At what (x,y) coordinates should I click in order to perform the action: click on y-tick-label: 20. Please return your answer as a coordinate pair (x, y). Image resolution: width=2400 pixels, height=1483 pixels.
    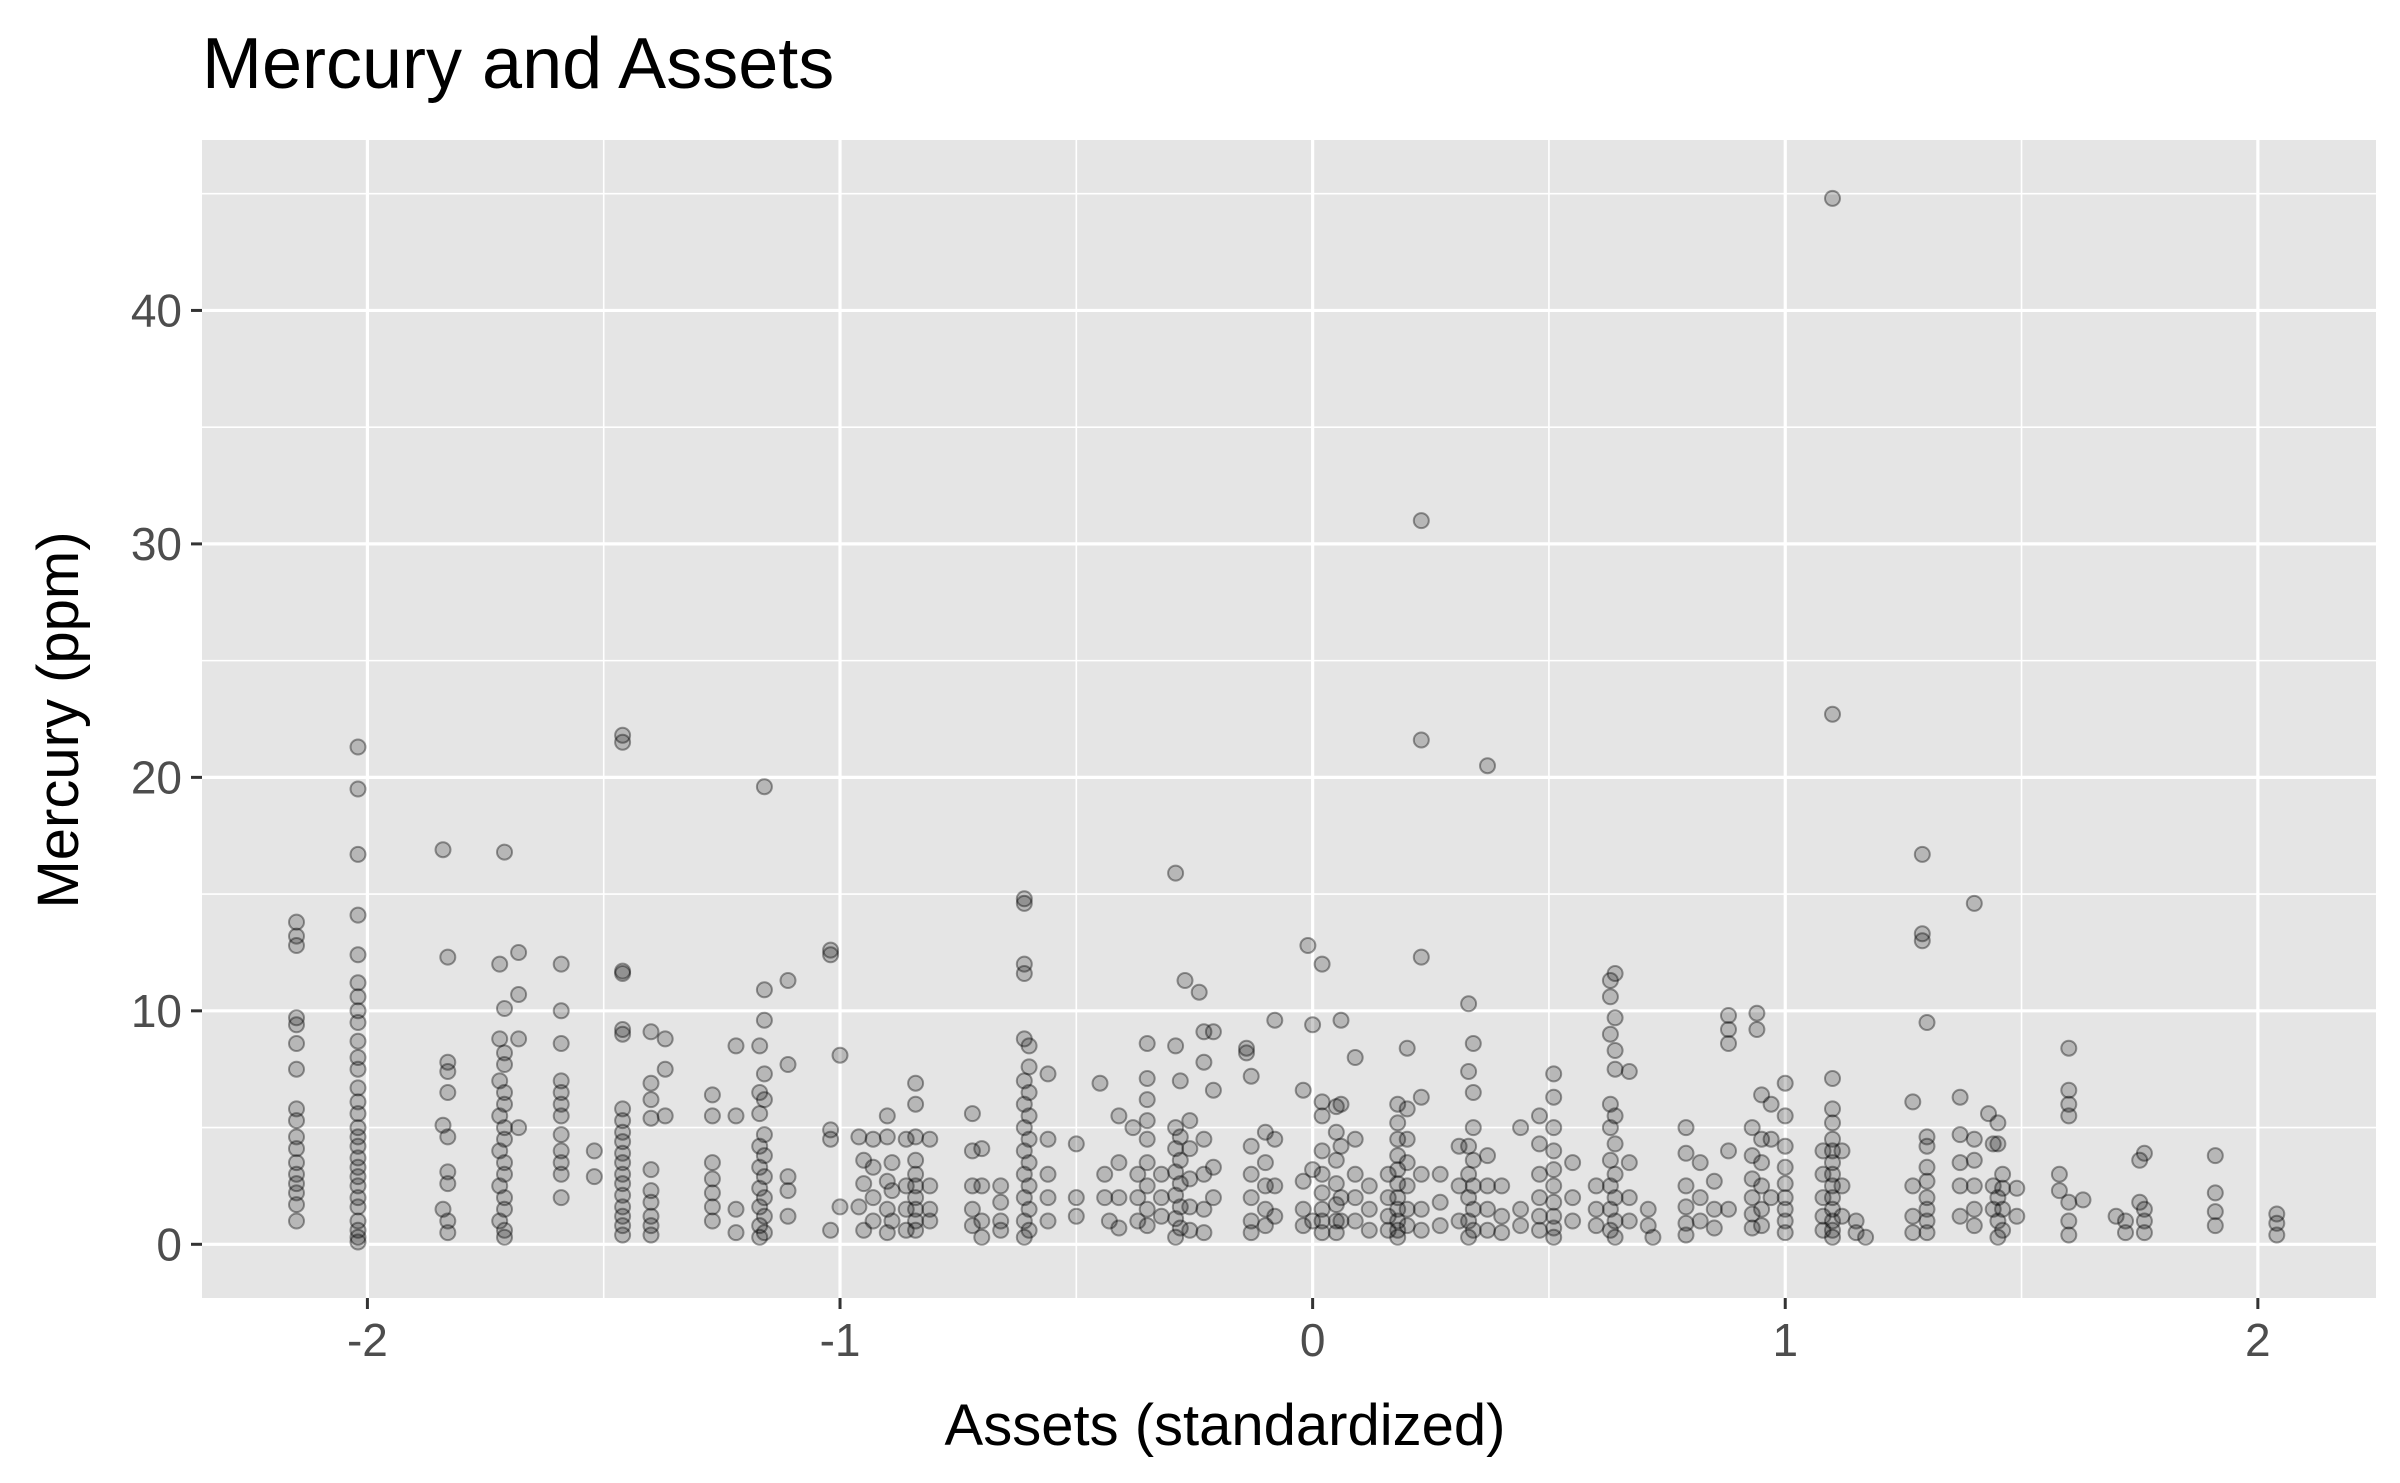
    Looking at the image, I should click on (156, 777).